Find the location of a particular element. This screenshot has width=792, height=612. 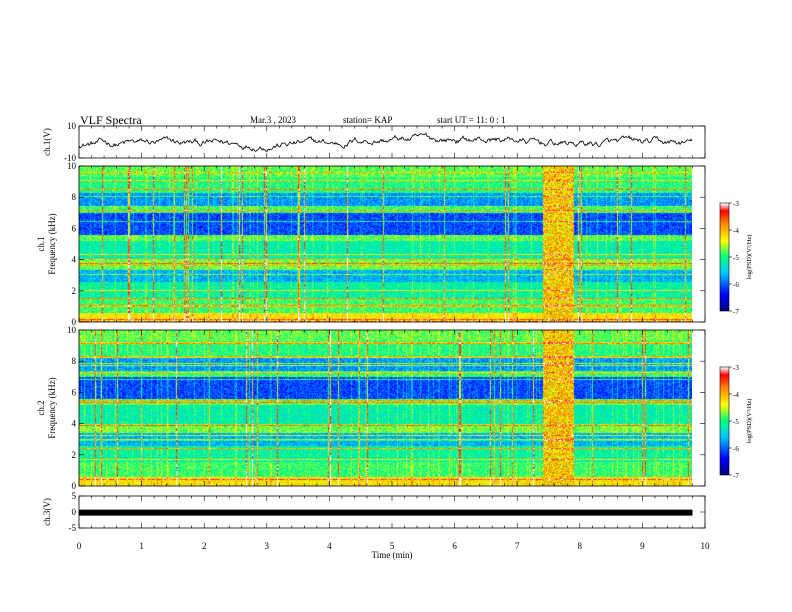

ch1-spectrogram-colorbar-tick-label: -6 is located at coordinates (736, 285).